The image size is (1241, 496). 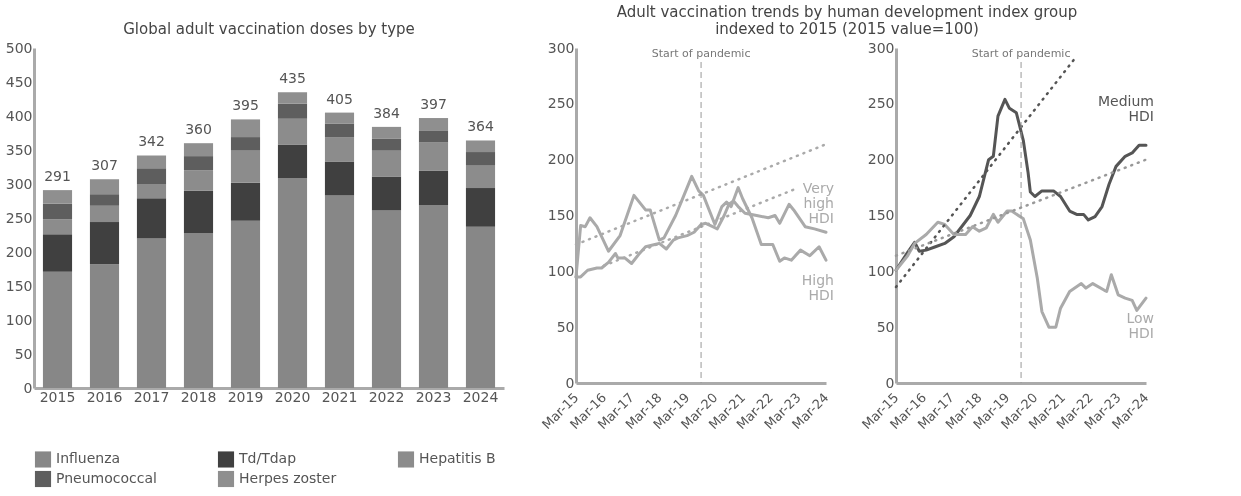 I want to click on y-tick-label: 450, so click(x=19, y=81).